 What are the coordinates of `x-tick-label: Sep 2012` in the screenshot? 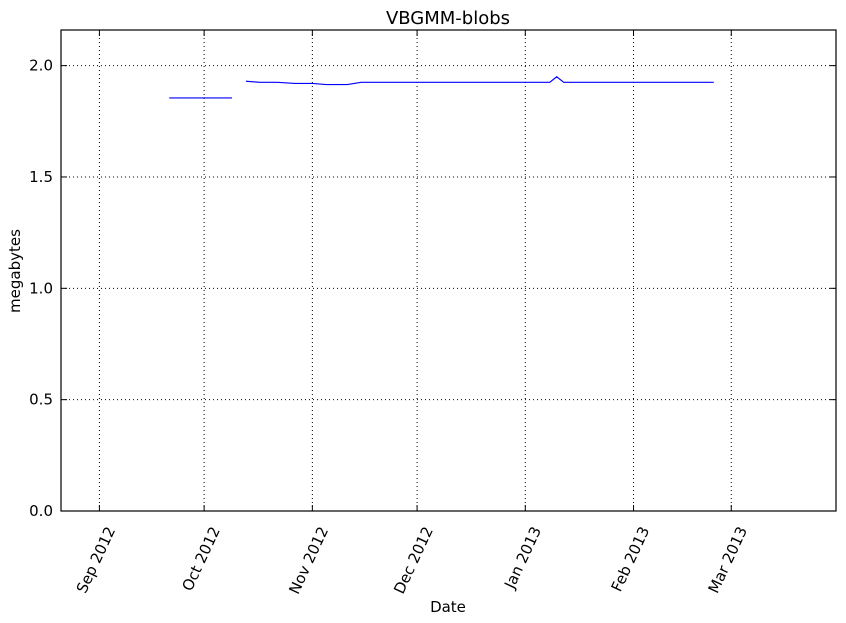 It's located at (96, 560).